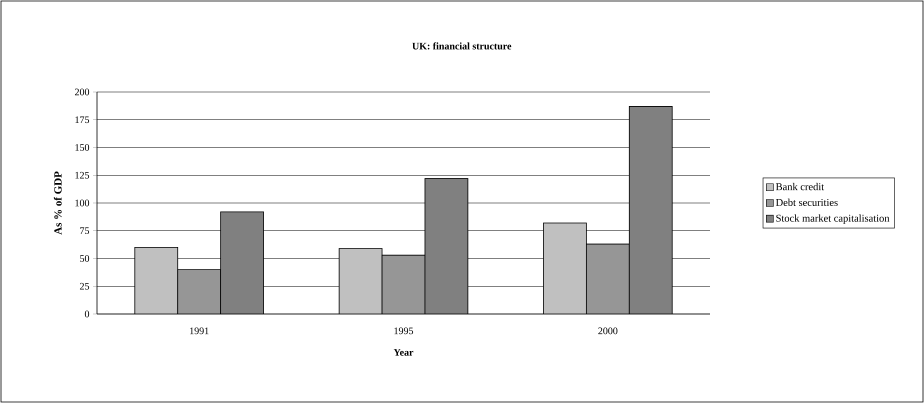 The image size is (924, 403). Describe the element at coordinates (404, 352) in the screenshot. I see `x-axis-title: Year` at that location.